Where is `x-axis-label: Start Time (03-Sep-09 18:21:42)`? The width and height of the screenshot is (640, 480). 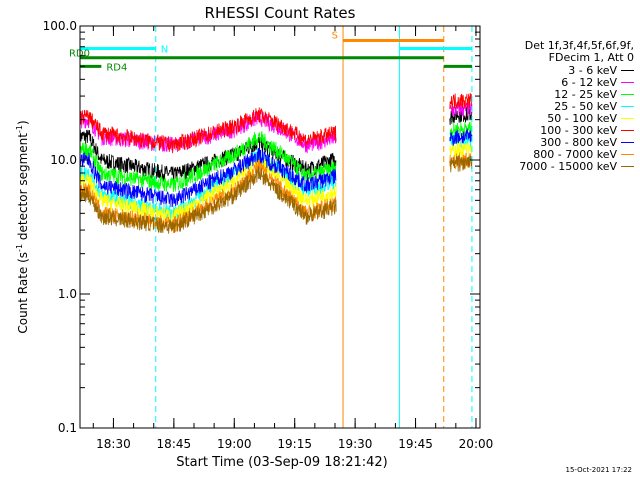
x-axis-label: Start Time (03-Sep-09 18:21:42) is located at coordinates (281, 462).